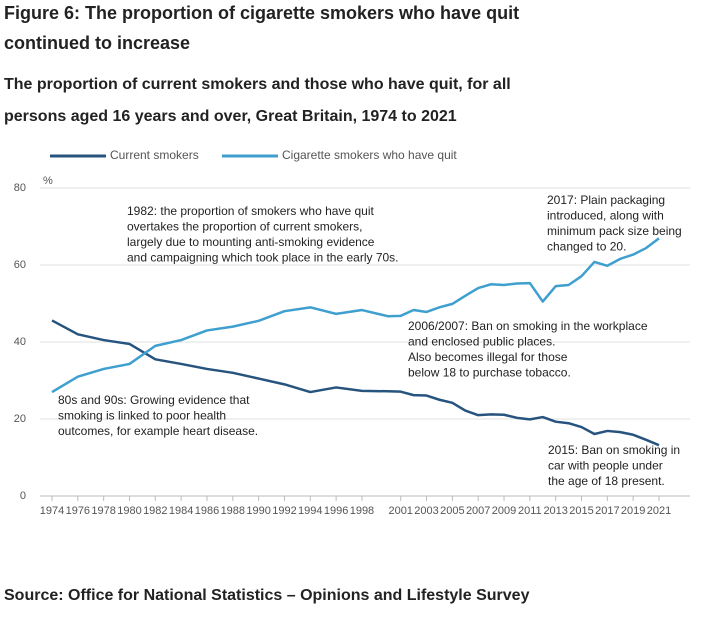 This screenshot has height=619, width=702. What do you see at coordinates (555, 511) in the screenshot?
I see `x-tick-label: 2013` at bounding box center [555, 511].